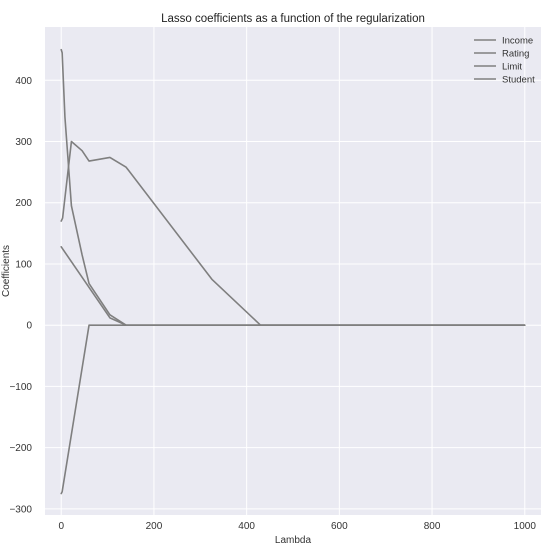 This screenshot has height=548, width=554. Describe the element at coordinates (504, 61) in the screenshot. I see `legend: Income Rating Limit Student` at that location.